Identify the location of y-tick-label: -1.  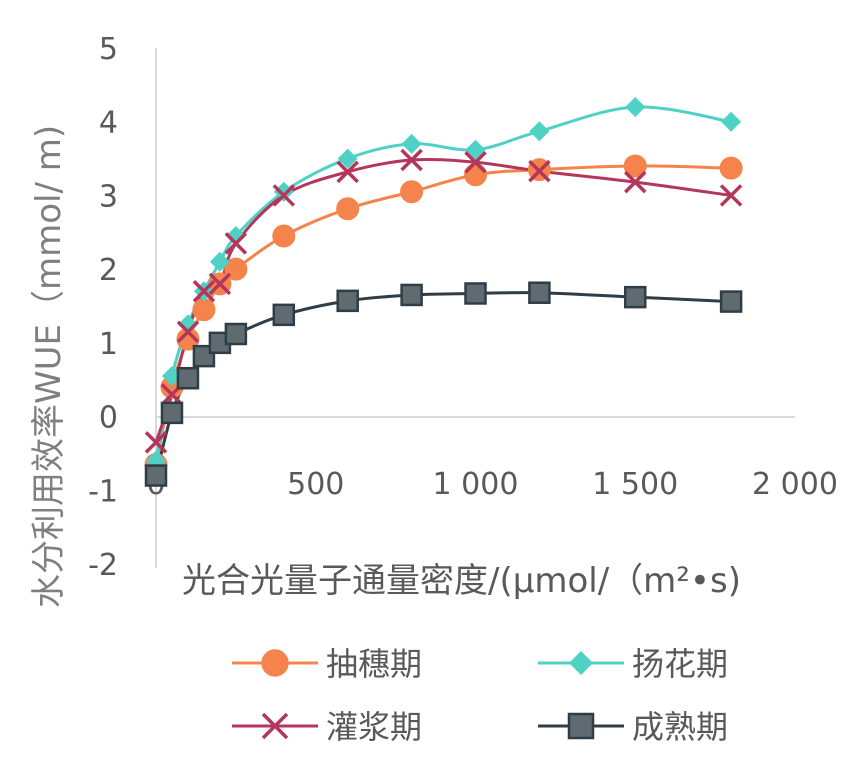
(103, 491).